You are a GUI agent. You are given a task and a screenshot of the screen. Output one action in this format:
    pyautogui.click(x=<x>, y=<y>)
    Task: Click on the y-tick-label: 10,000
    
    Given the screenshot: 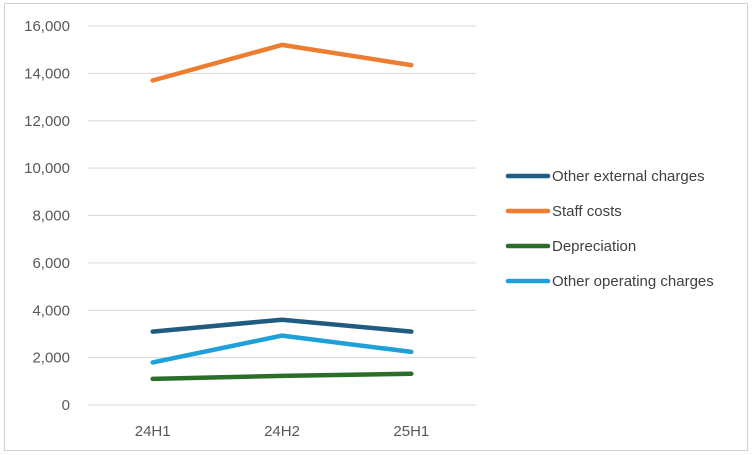 What is the action you would take?
    pyautogui.click(x=47, y=168)
    